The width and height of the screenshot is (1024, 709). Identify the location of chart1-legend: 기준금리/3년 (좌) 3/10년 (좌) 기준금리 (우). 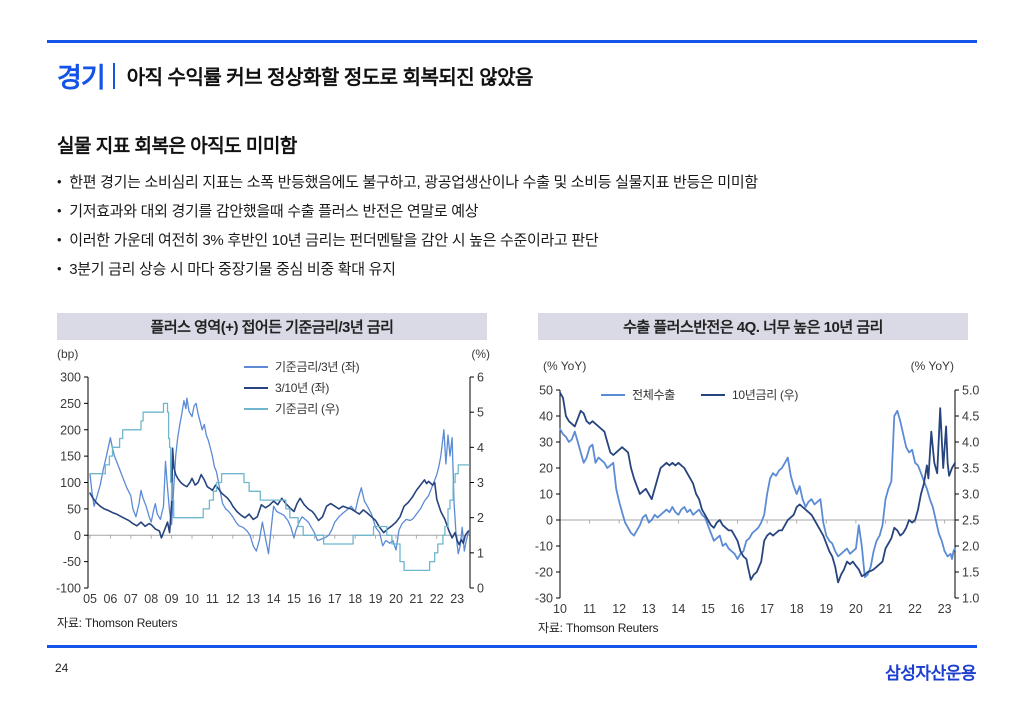
(302, 387).